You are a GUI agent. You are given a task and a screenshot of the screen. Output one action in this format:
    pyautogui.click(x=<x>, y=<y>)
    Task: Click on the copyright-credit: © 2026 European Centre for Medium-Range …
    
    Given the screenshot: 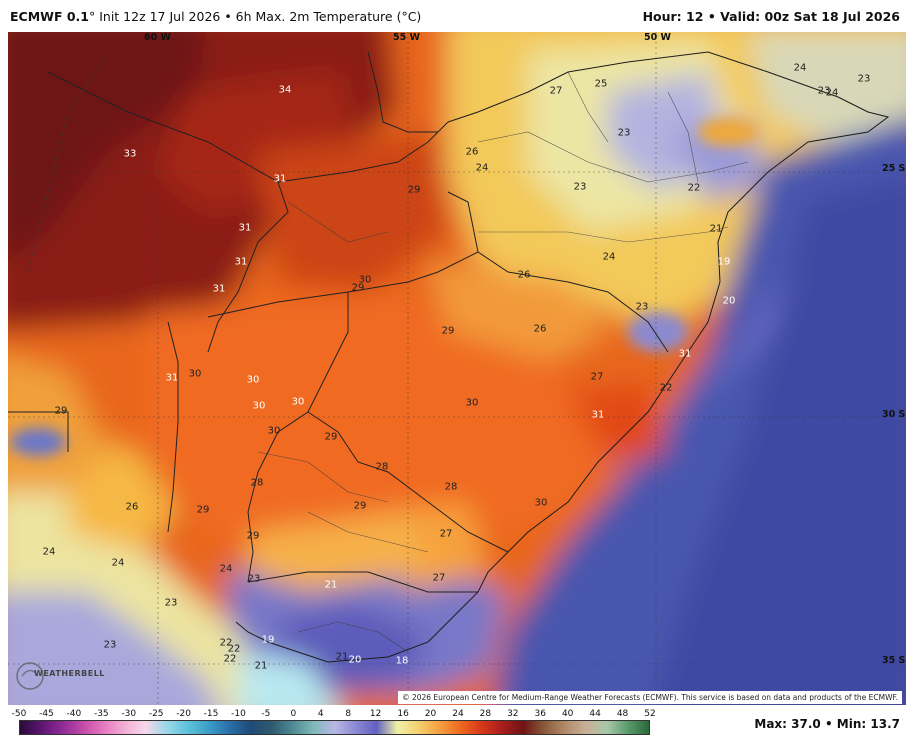 What is the action you would take?
    pyautogui.click(x=650, y=697)
    